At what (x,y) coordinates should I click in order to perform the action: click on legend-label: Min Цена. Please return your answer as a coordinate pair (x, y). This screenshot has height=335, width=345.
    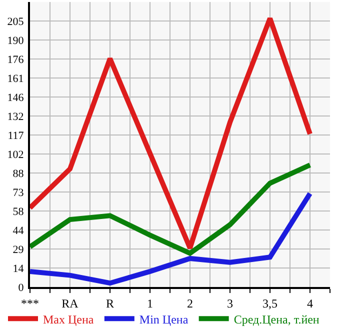
    Looking at the image, I should click on (164, 319).